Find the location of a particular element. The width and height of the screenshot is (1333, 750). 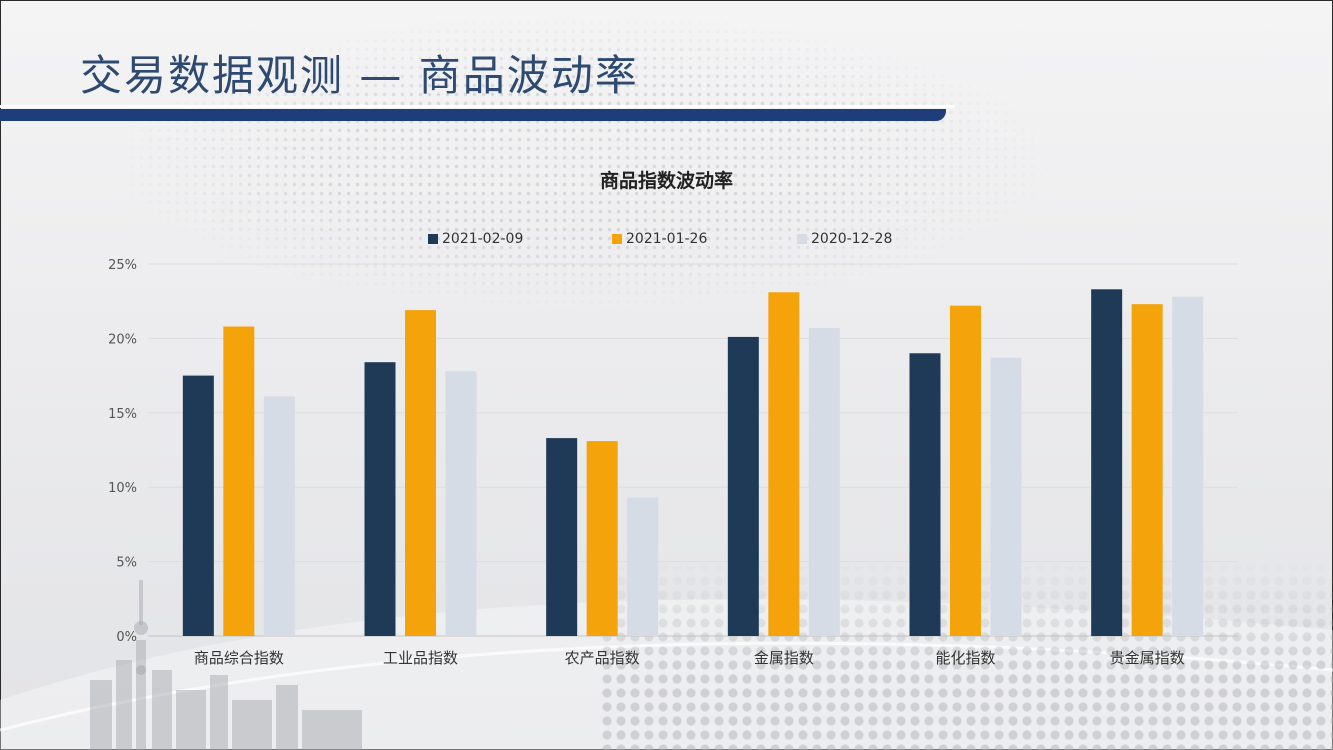

x-category-label: 贵金属指数 is located at coordinates (1147, 658).